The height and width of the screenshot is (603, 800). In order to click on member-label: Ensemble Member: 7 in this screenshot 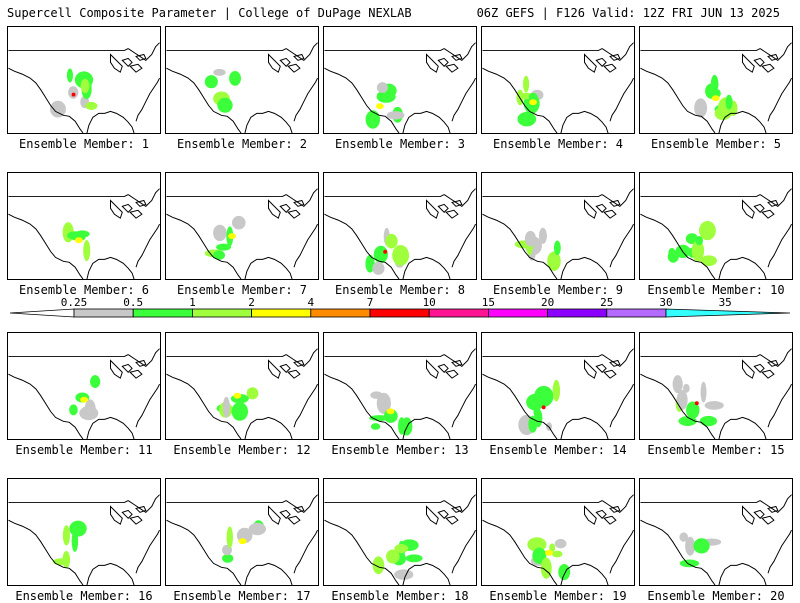, I will do `click(242, 290)`.